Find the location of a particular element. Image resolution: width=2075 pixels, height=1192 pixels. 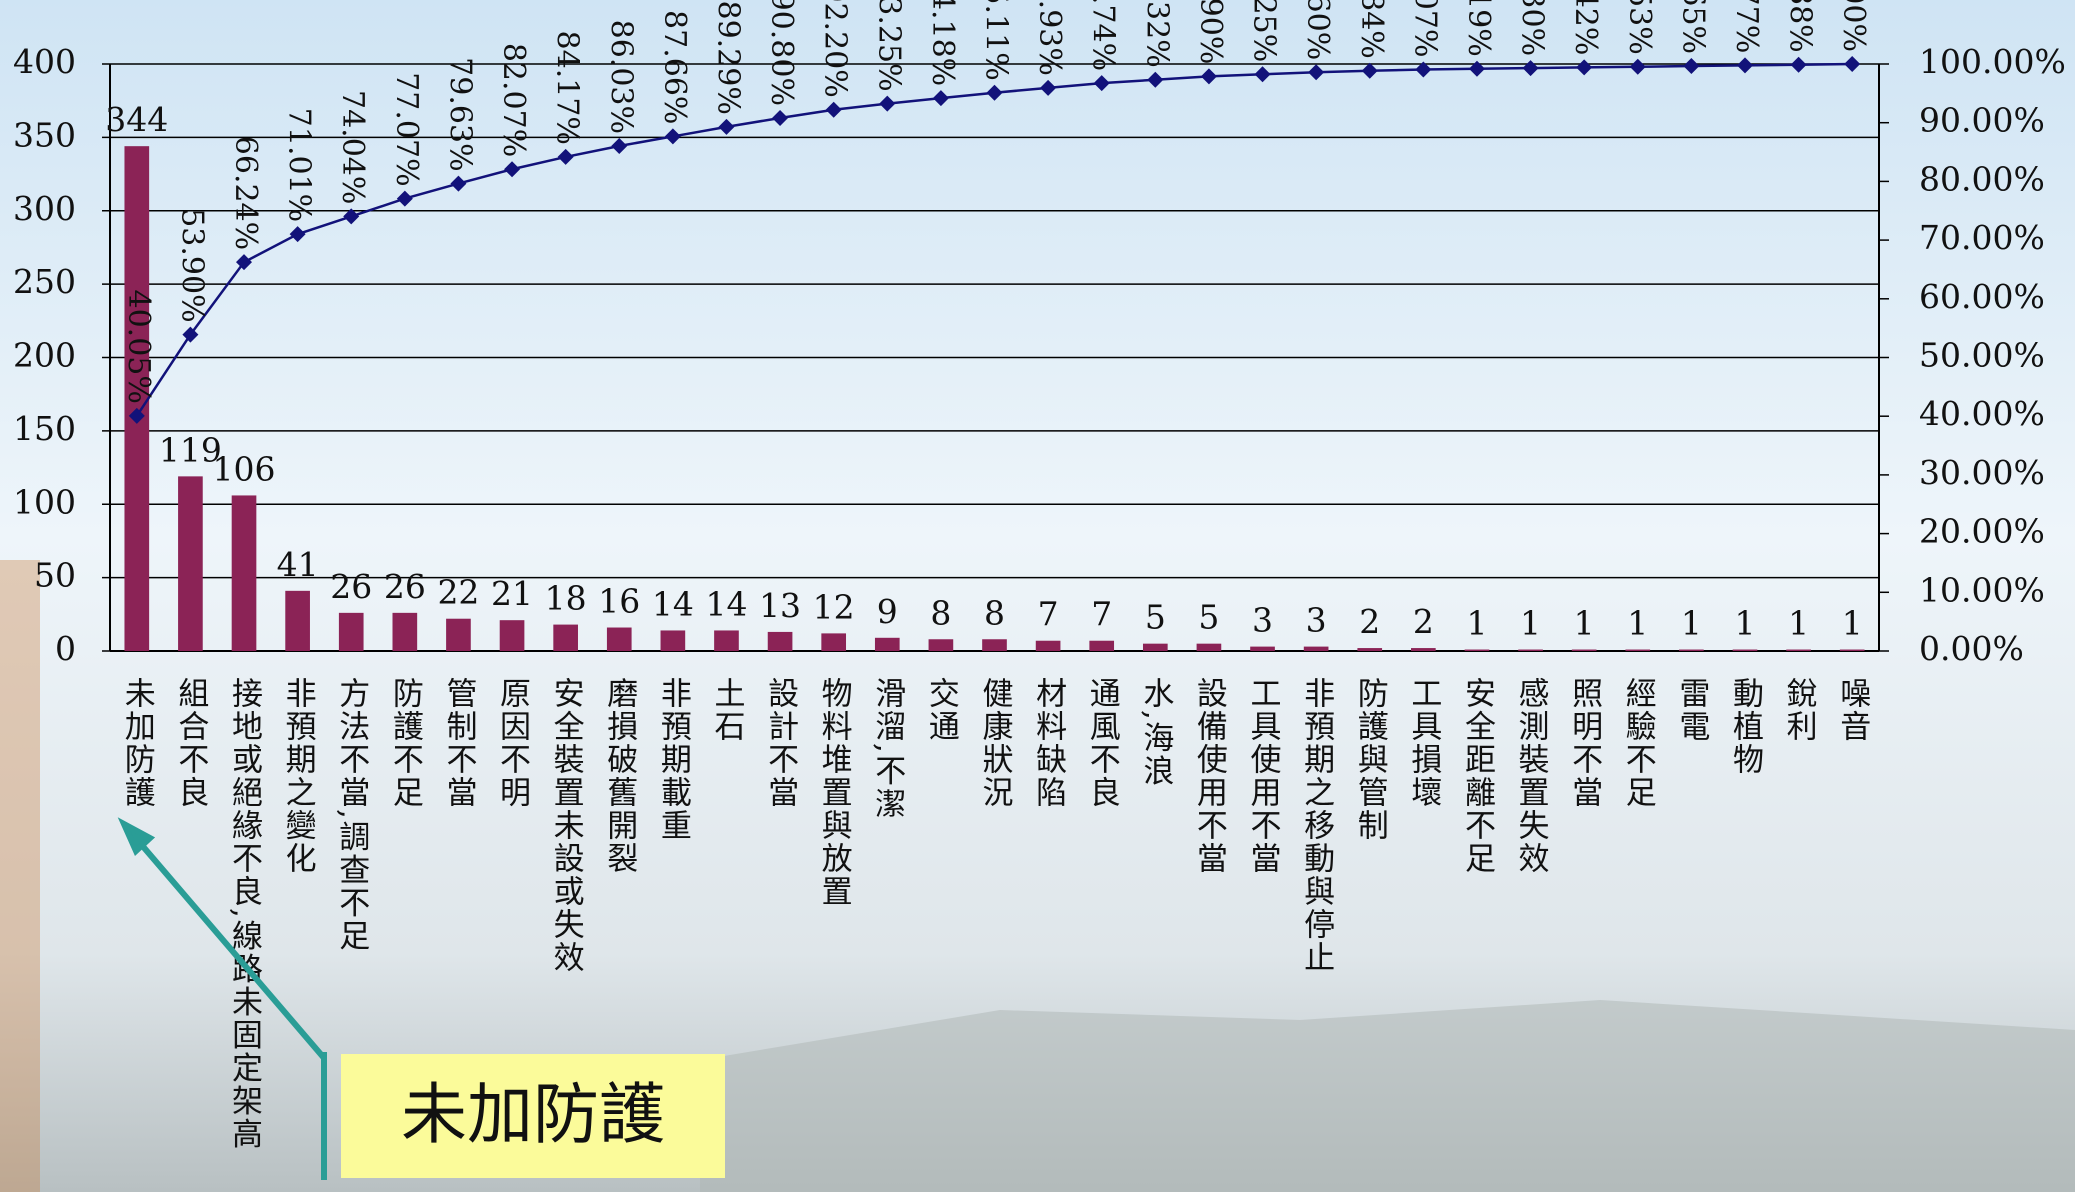

background-crane is located at coordinates (20, 876).